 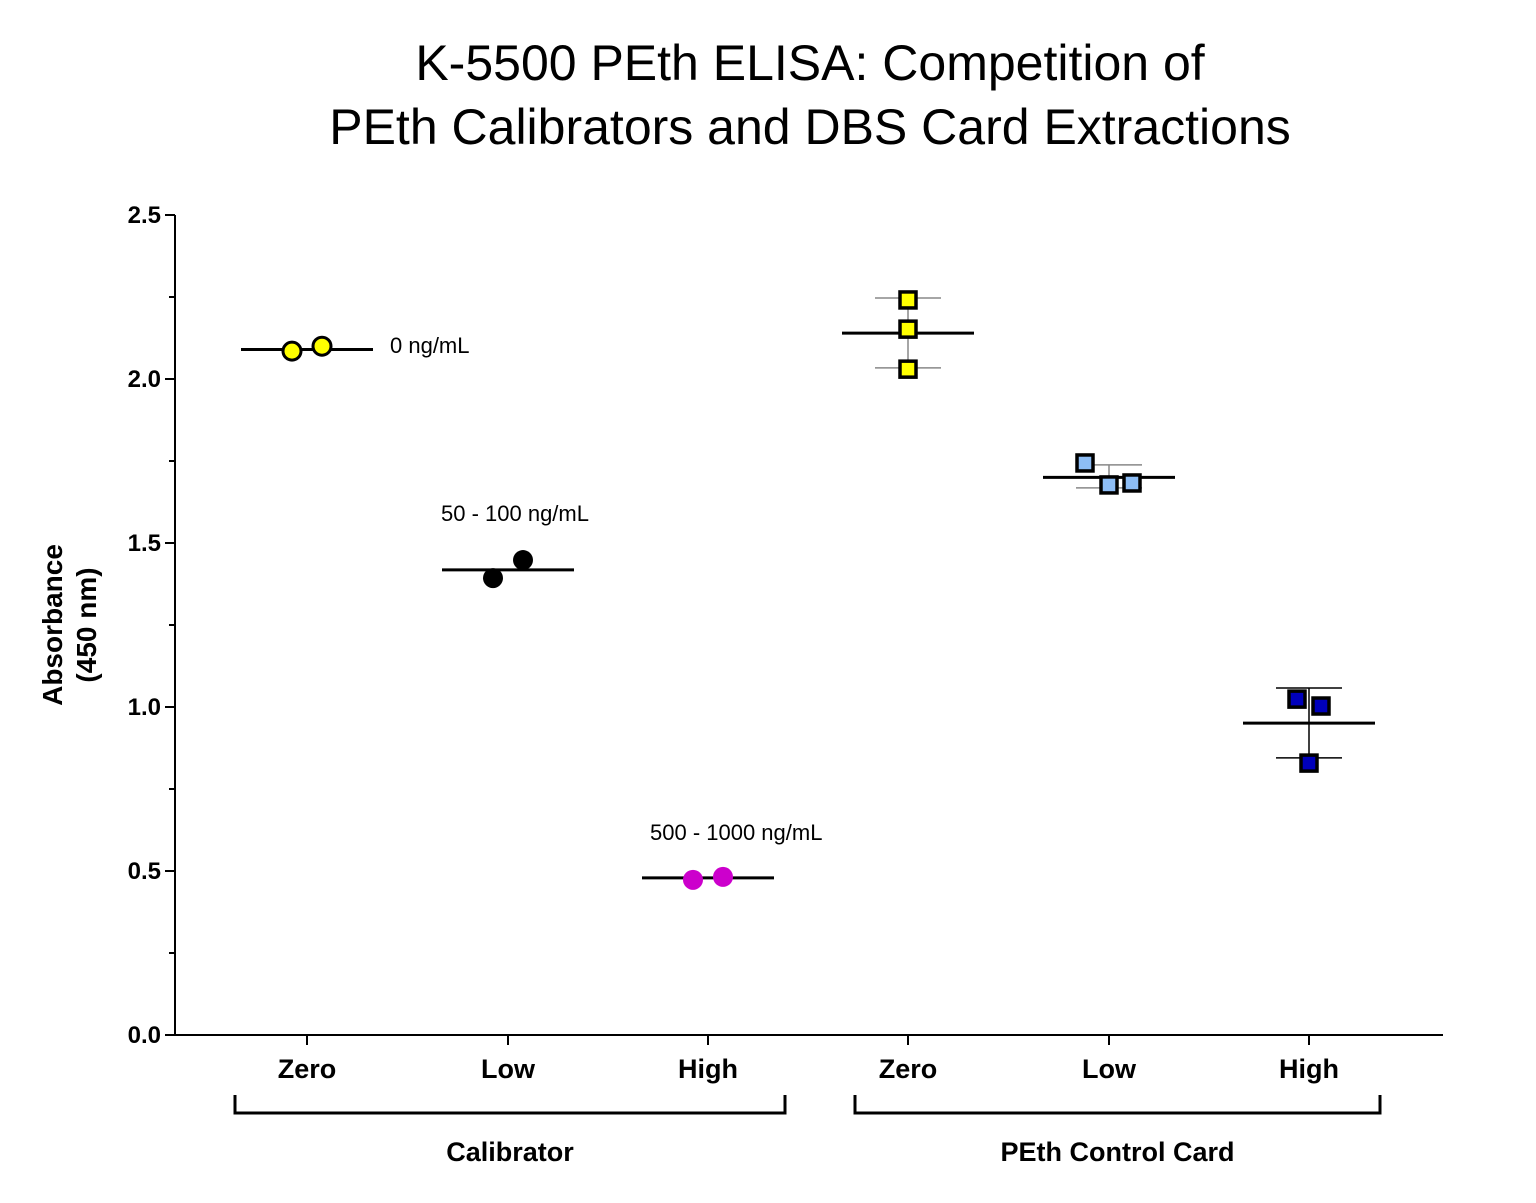 What do you see at coordinates (144, 543) in the screenshot?
I see `y-tick-label: 1.5` at bounding box center [144, 543].